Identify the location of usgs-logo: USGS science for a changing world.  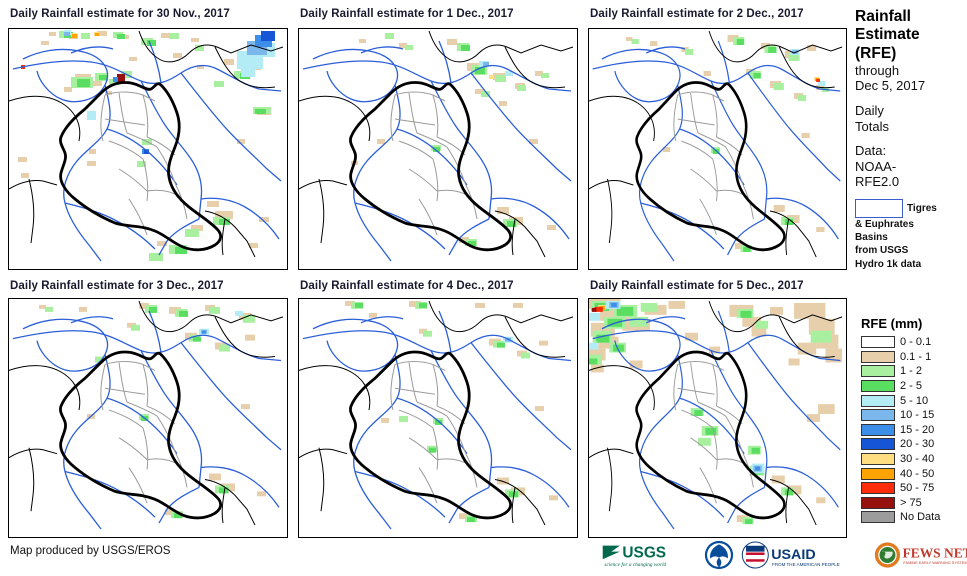
(634, 556).